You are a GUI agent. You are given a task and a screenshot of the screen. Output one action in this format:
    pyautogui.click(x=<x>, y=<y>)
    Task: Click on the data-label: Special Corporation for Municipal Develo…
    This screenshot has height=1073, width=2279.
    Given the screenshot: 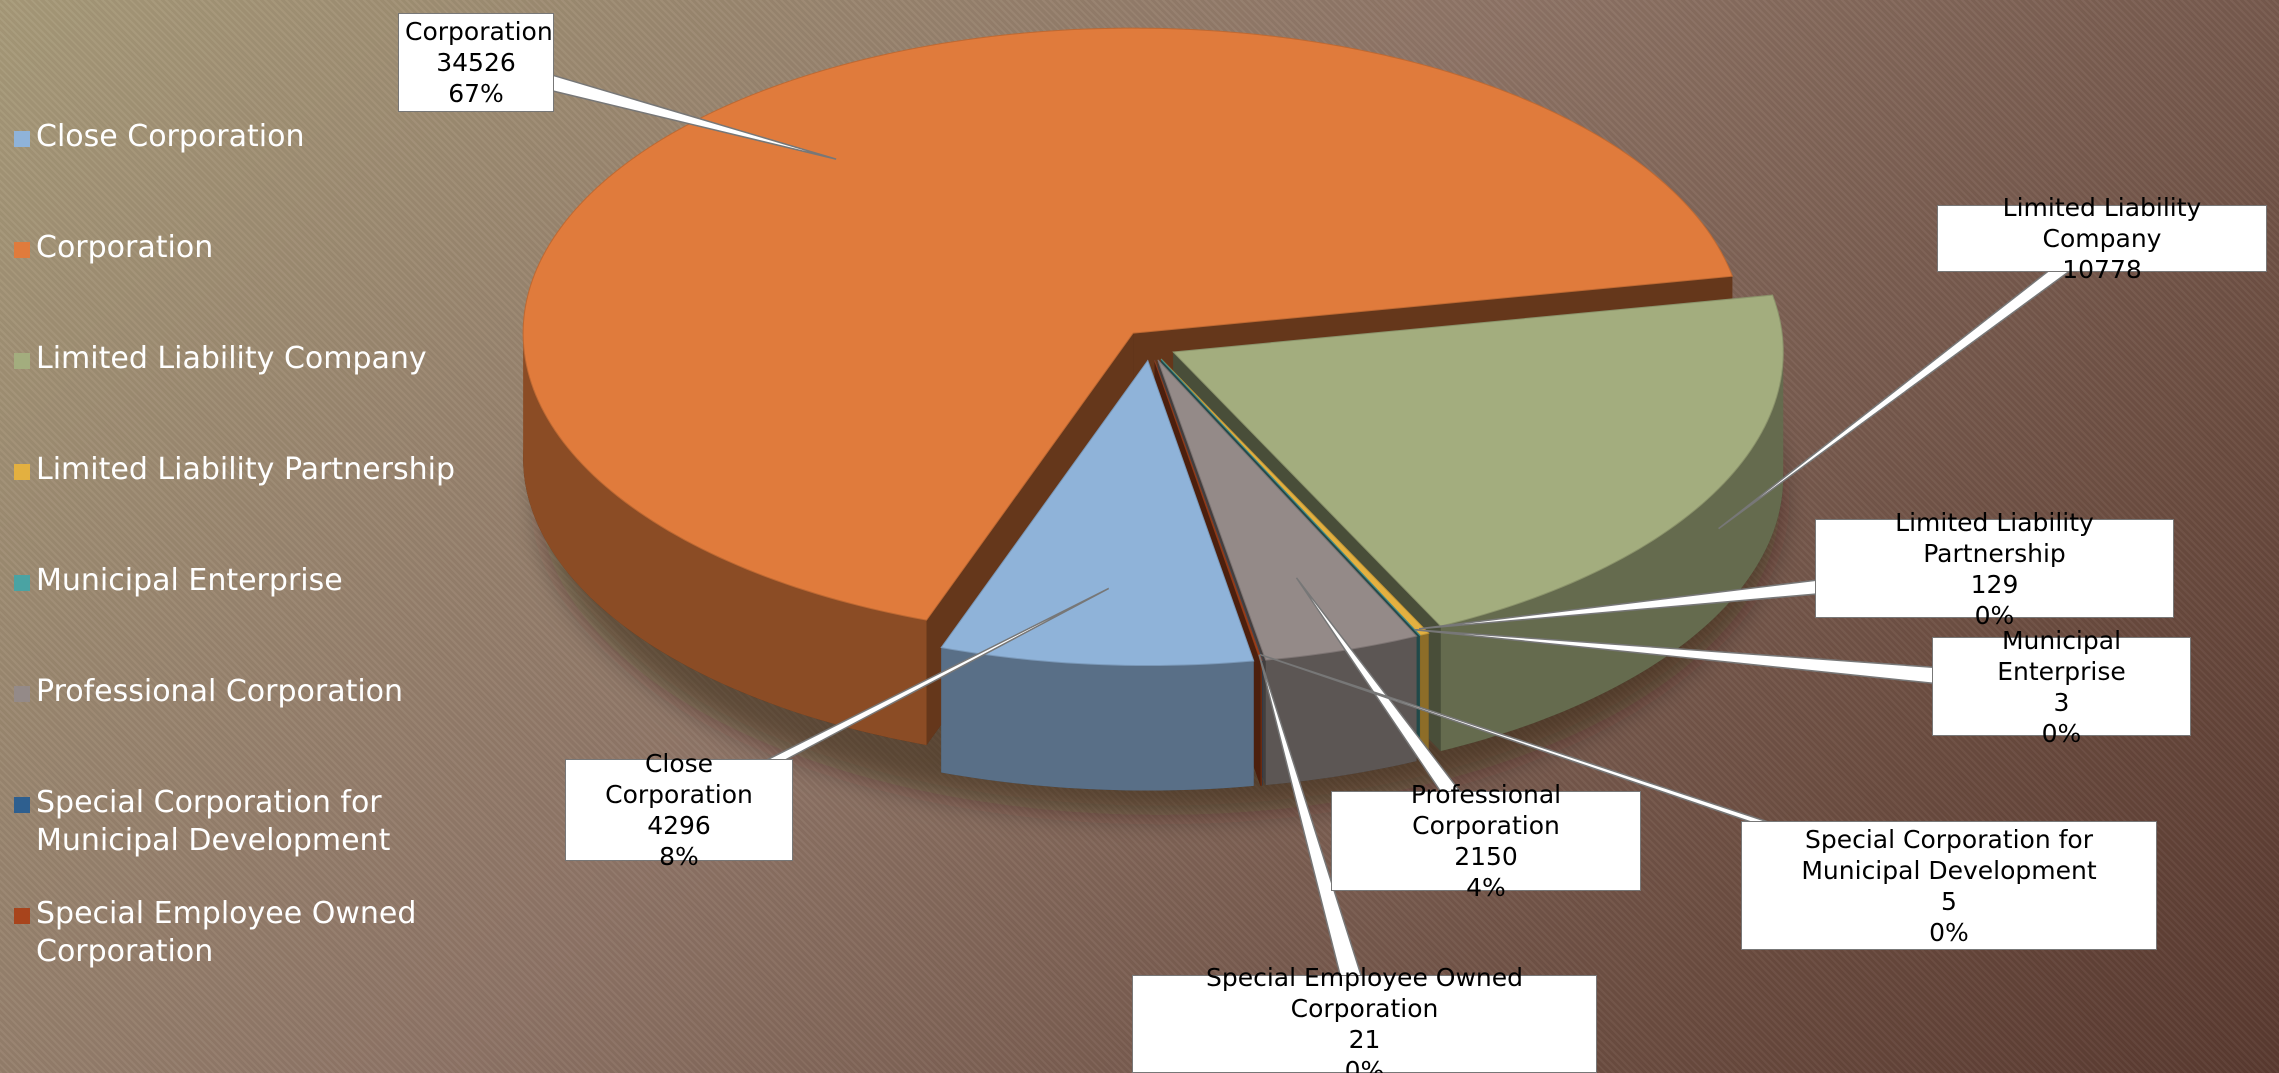 What is the action you would take?
    pyautogui.click(x=1949, y=885)
    